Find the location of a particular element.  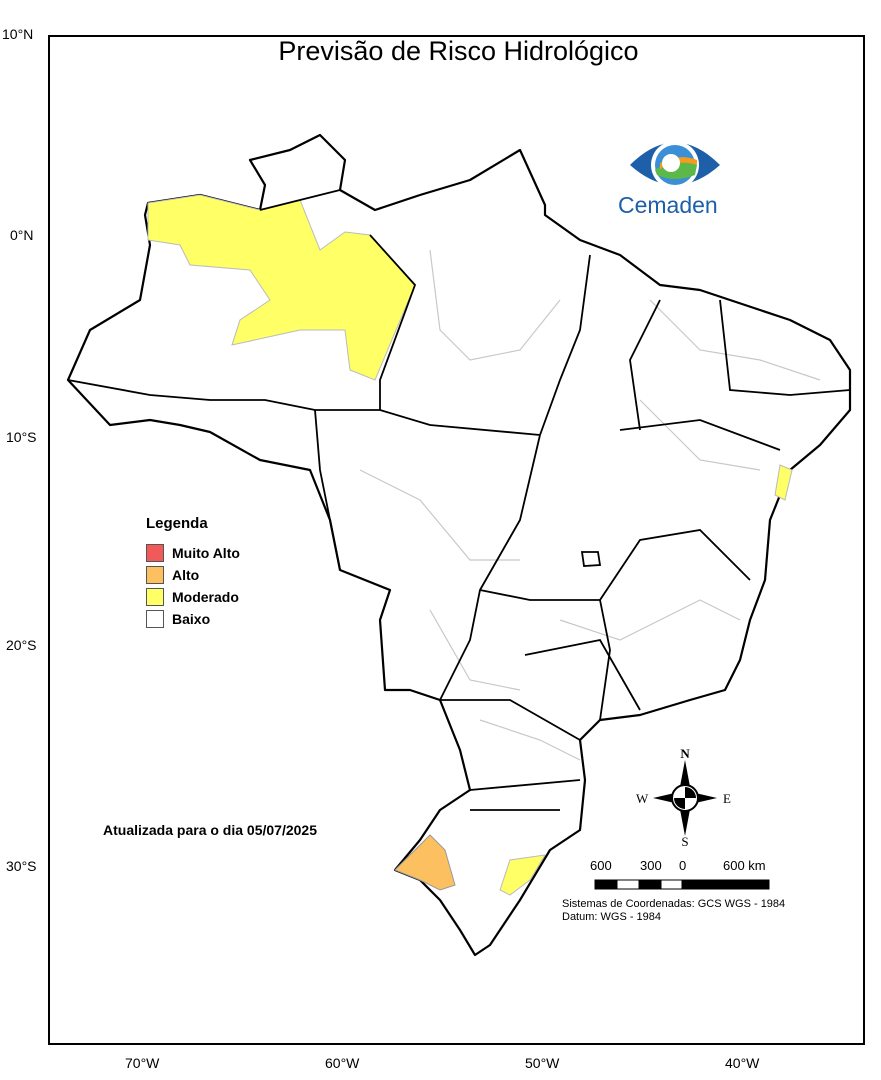

updated-date: Atualizada para o dia 05/07/2025 is located at coordinates (210, 830).